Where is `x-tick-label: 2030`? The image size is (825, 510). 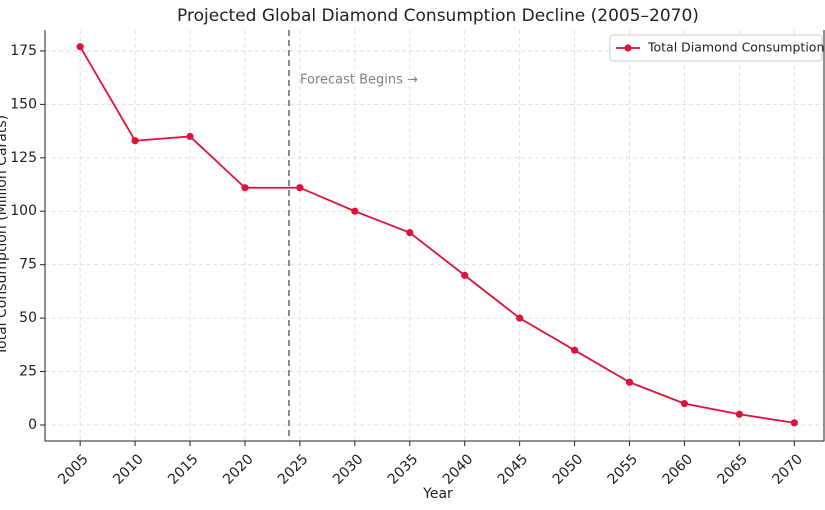 x-tick-label: 2030 is located at coordinates (348, 469).